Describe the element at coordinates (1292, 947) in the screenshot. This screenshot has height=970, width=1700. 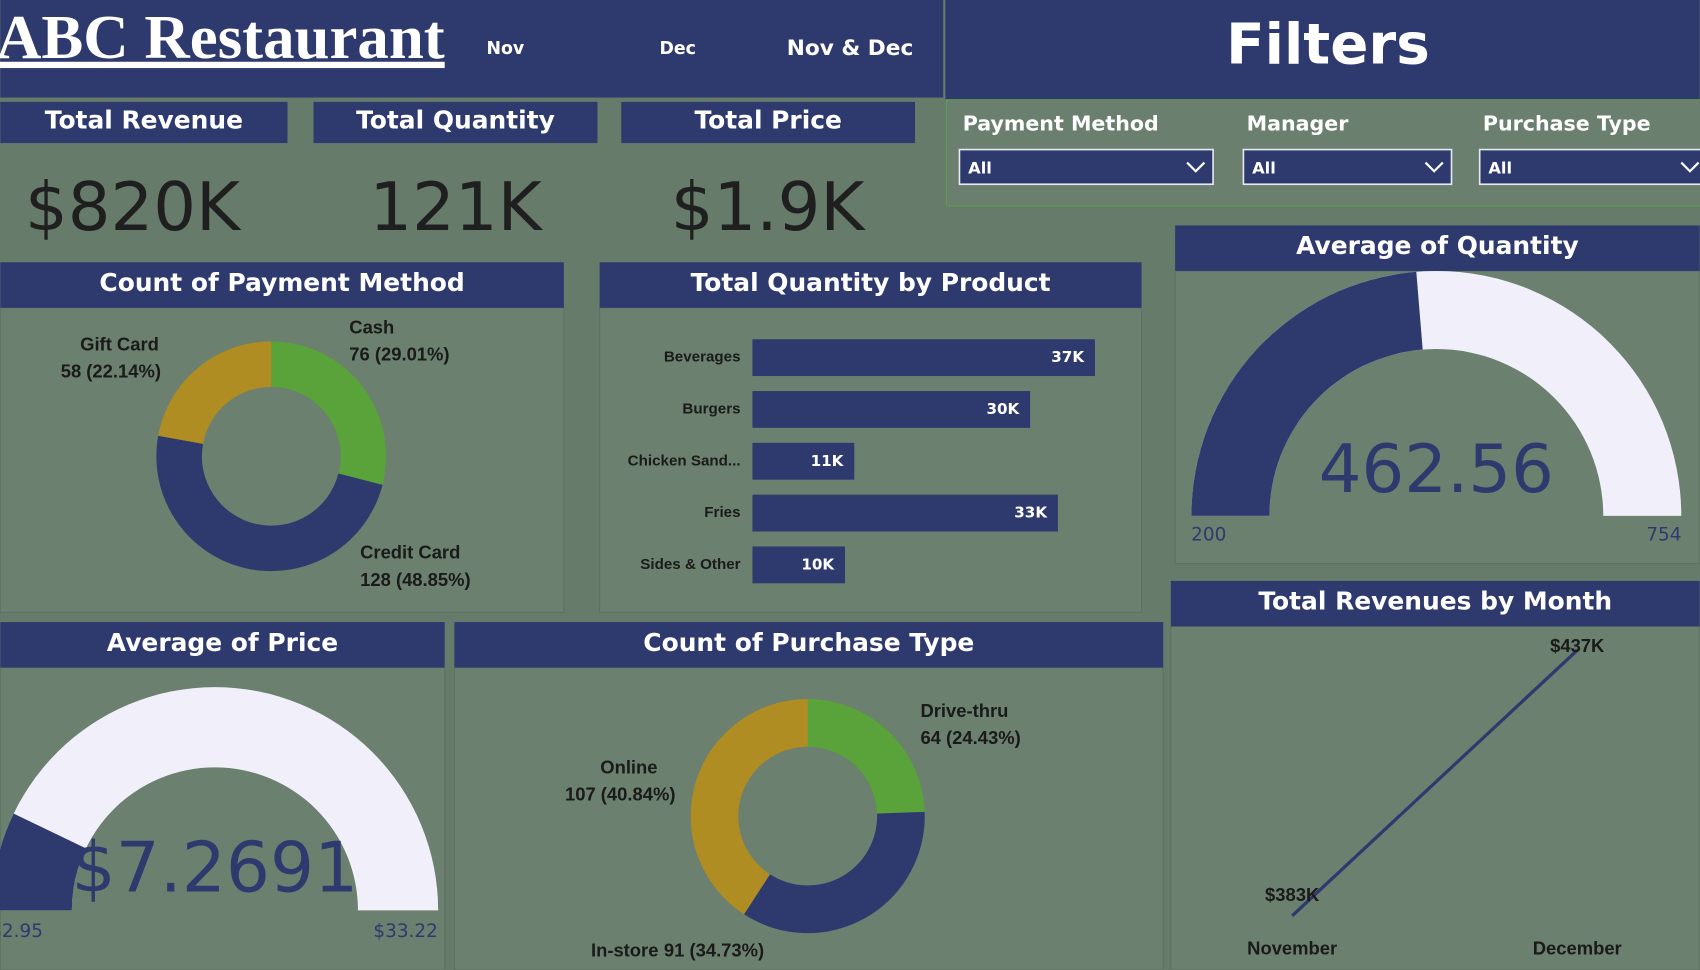
I see `x-category: November` at that location.